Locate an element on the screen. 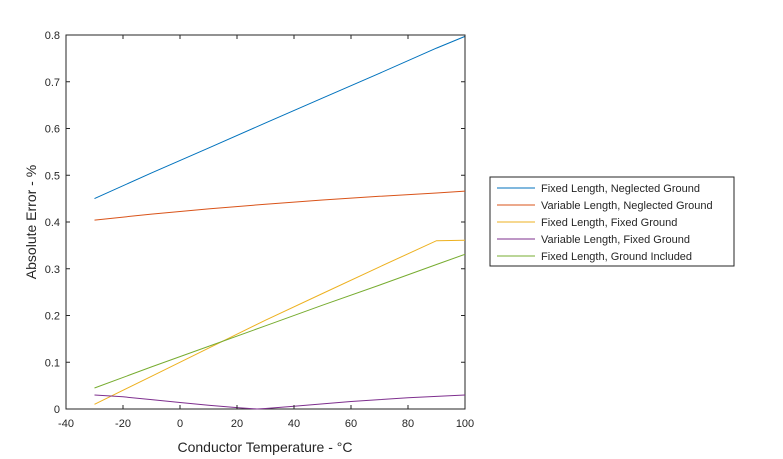 The height and width of the screenshot is (459, 783). y-axis-label: Absolute Error - % is located at coordinates (31, 222).